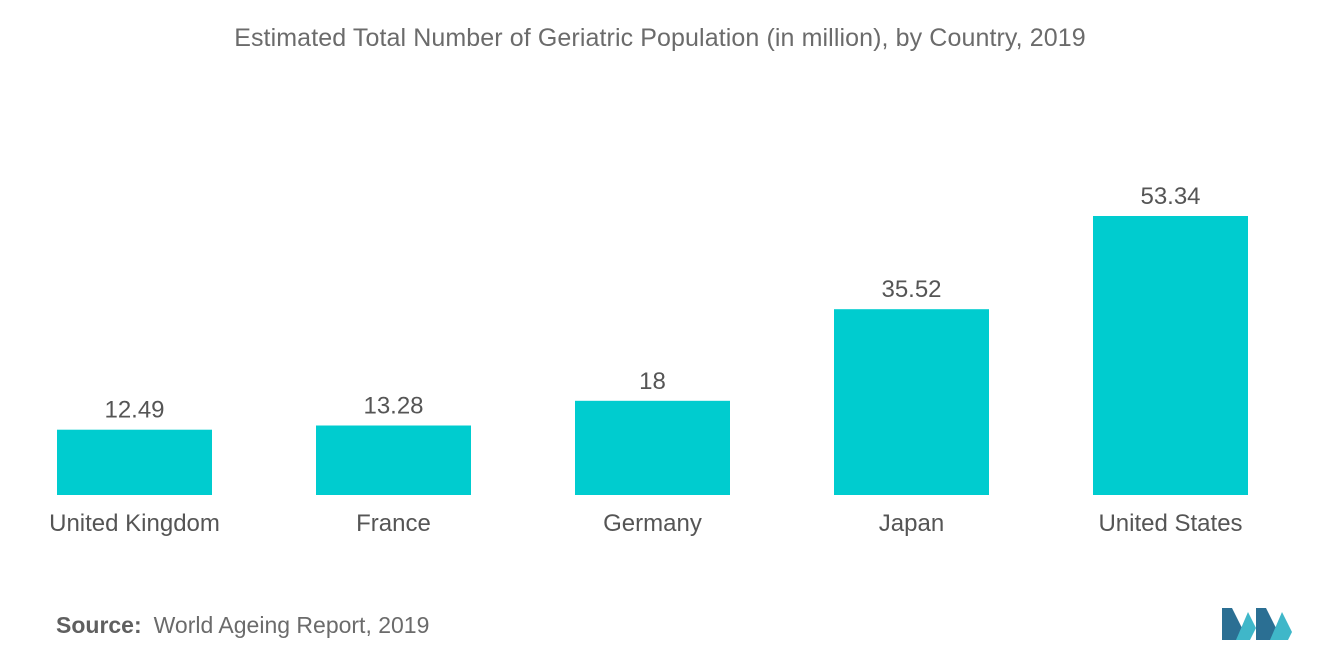 This screenshot has width=1320, height=665. Describe the element at coordinates (1170, 196) in the screenshot. I see `data-label: 53.34` at that location.